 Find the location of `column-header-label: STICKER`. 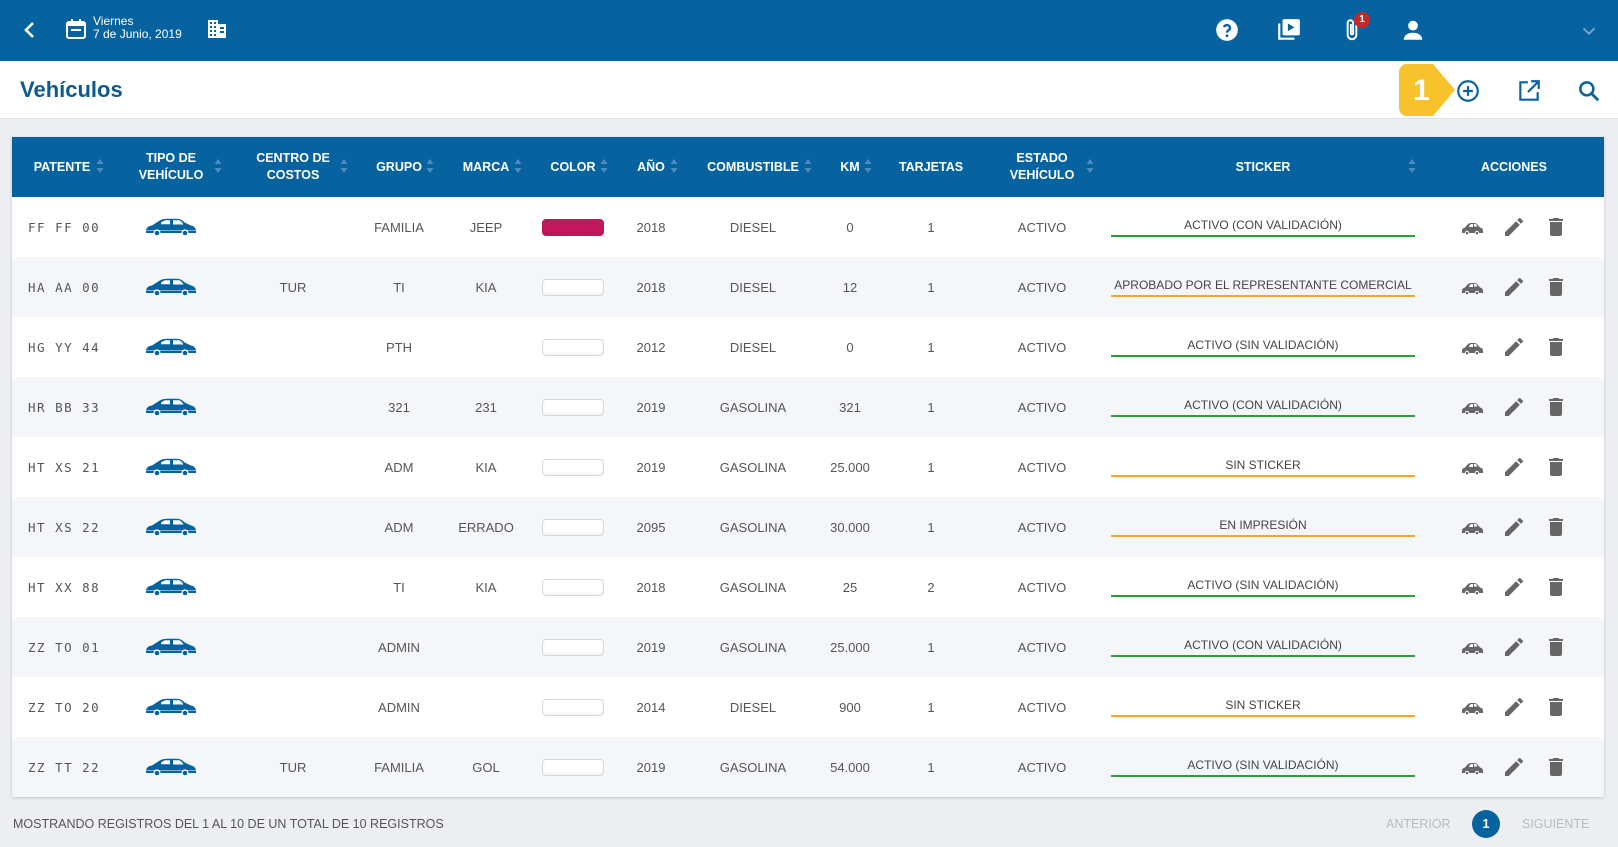

column-header-label: STICKER is located at coordinates (1263, 166).